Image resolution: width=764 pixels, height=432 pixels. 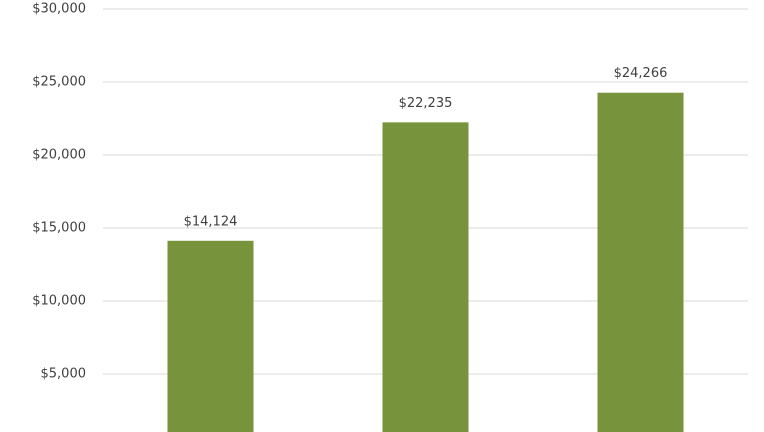 What do you see at coordinates (64, 374) in the screenshot?
I see `y-tick-label: $5,000` at bounding box center [64, 374].